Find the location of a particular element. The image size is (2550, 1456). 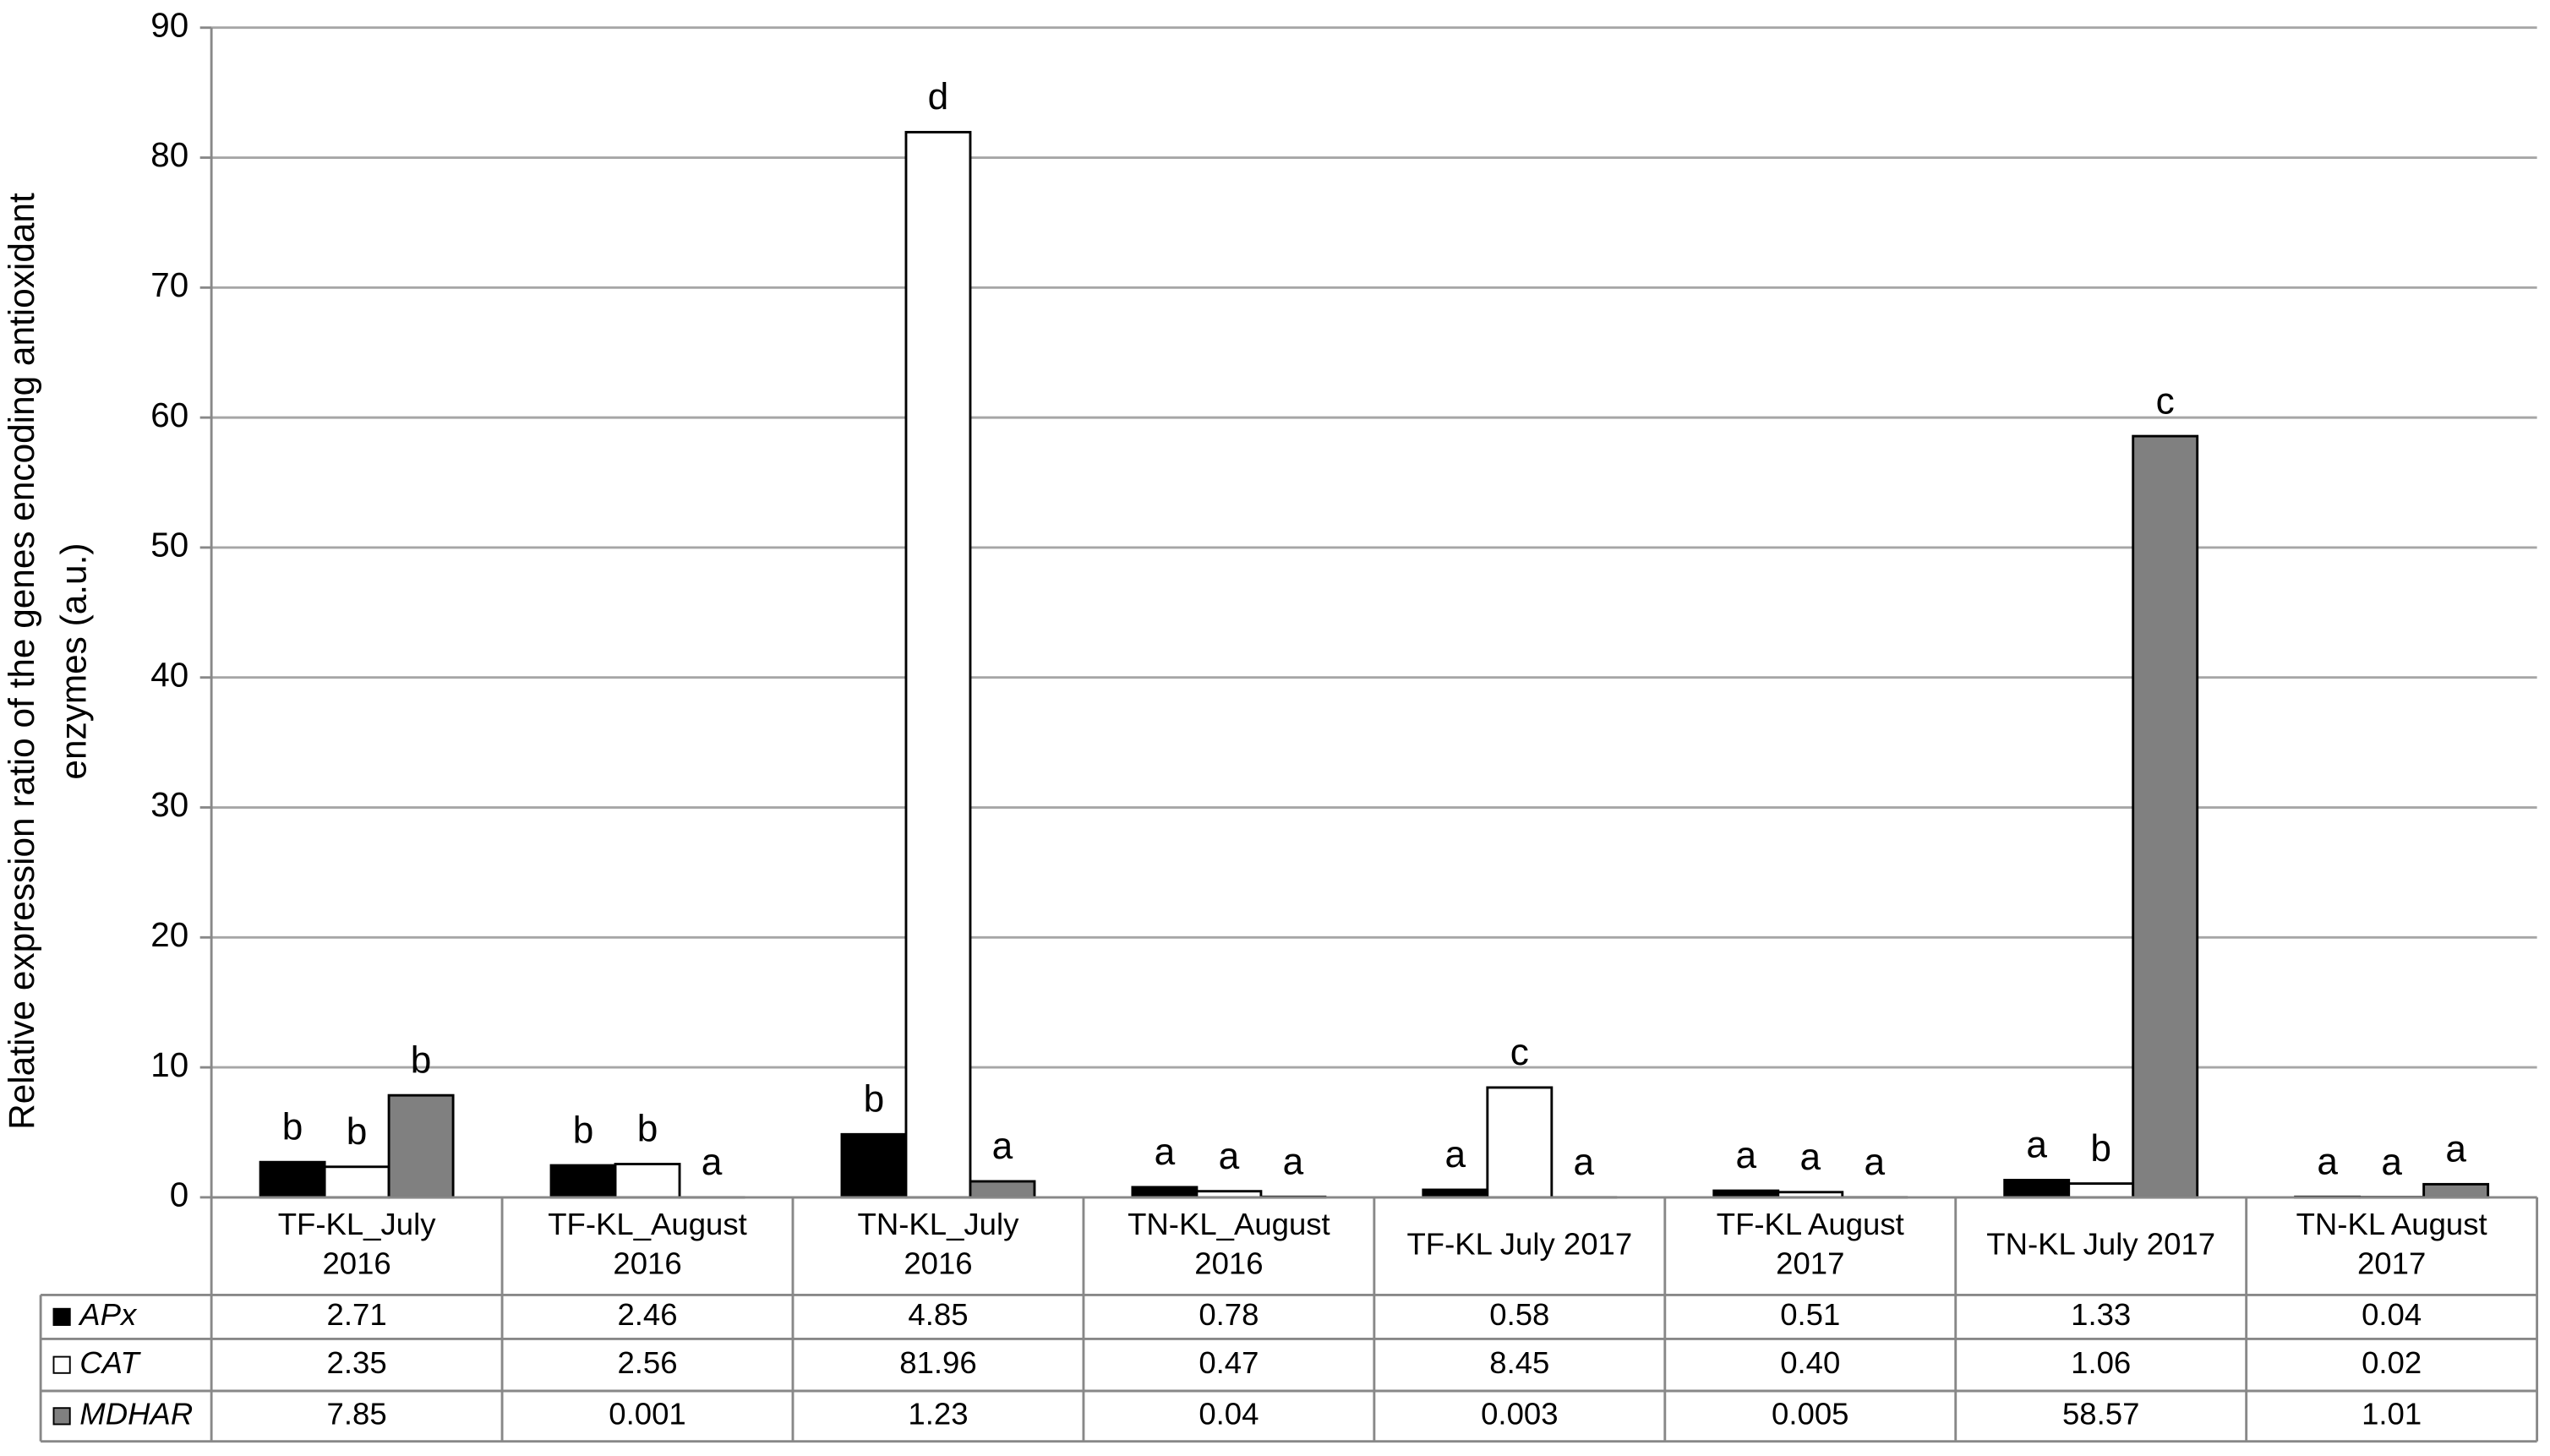

x-tick-label: TN-KL_July is located at coordinates (939, 1224).